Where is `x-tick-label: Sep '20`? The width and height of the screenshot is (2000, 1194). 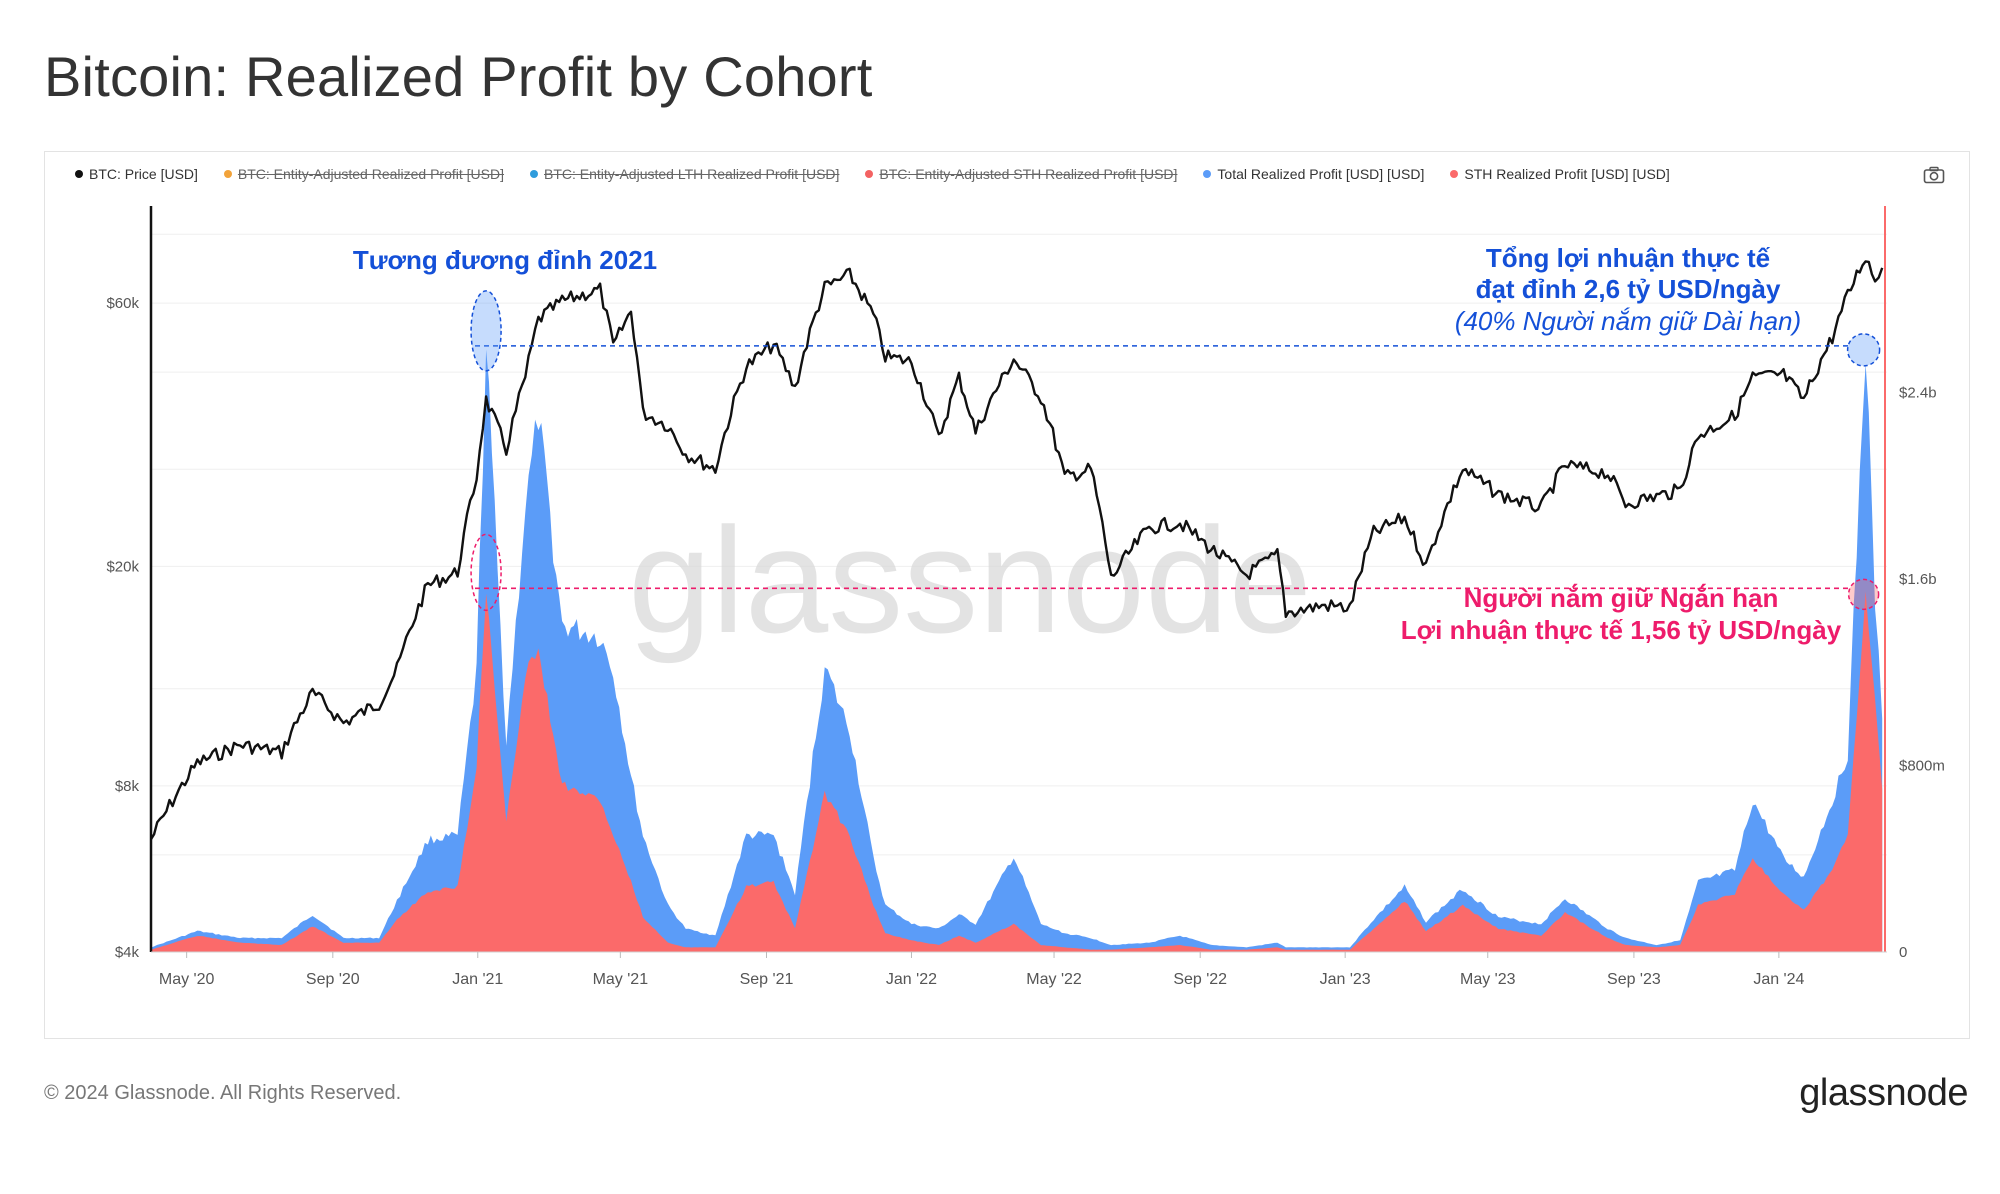 x-tick-label: Sep '20 is located at coordinates (333, 979).